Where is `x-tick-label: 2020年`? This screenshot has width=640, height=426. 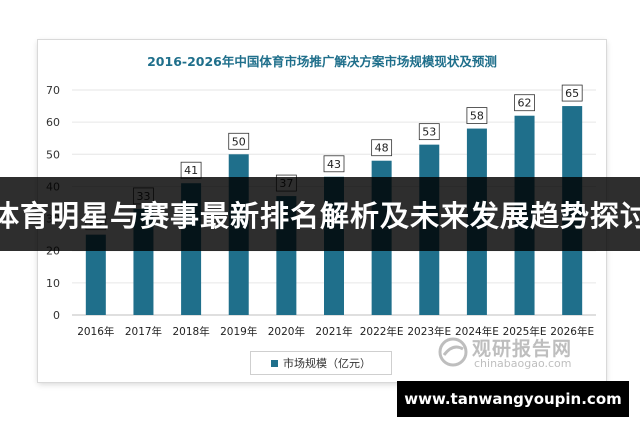 x-tick-label: 2020年 is located at coordinates (286, 331).